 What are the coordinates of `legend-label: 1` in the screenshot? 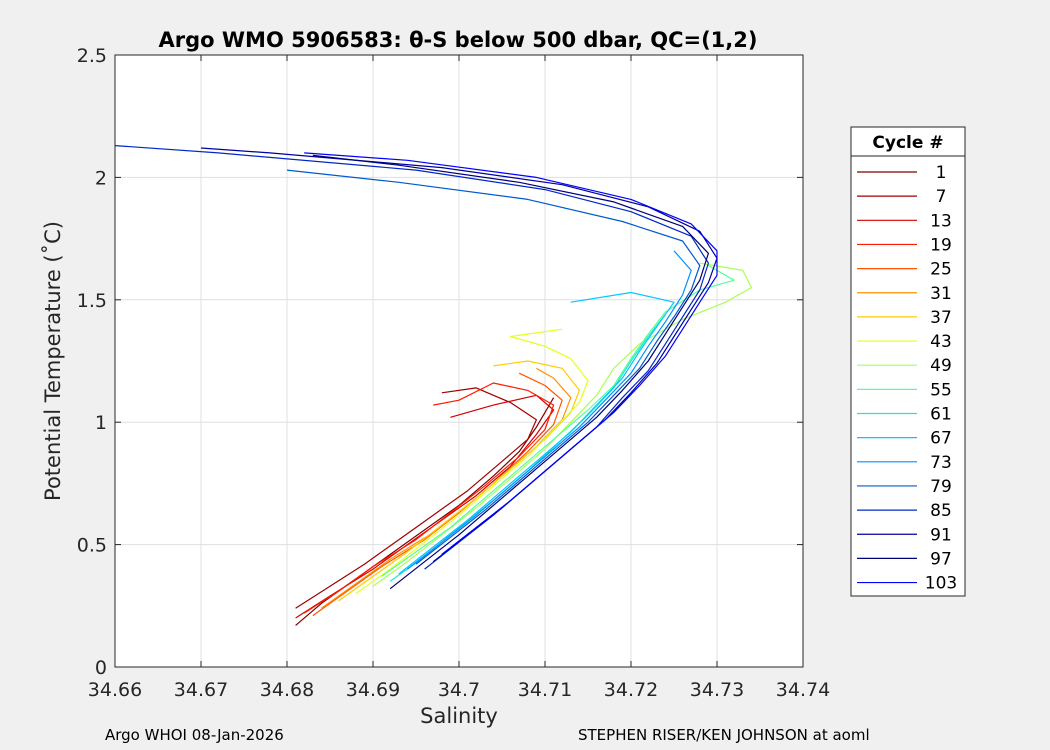 It's located at (941, 173).